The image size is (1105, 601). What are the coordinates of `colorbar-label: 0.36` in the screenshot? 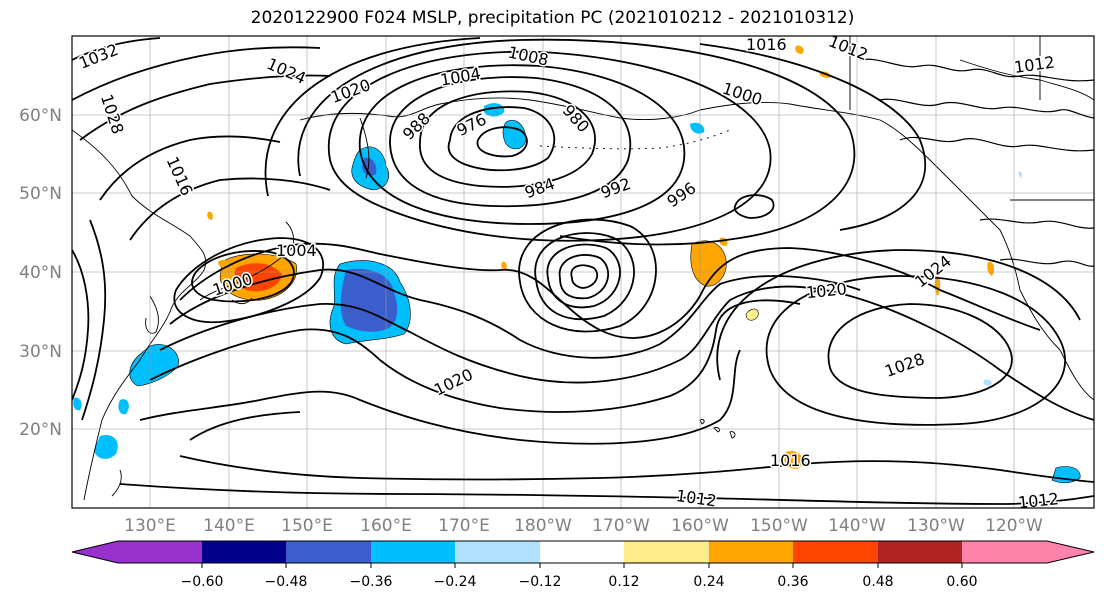 It's located at (792, 582).